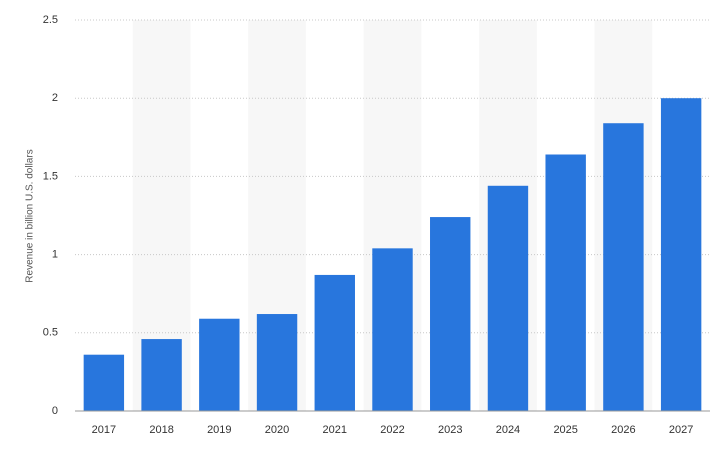 This screenshot has height=455, width=721. I want to click on x-tick-label: 2025, so click(565, 430).